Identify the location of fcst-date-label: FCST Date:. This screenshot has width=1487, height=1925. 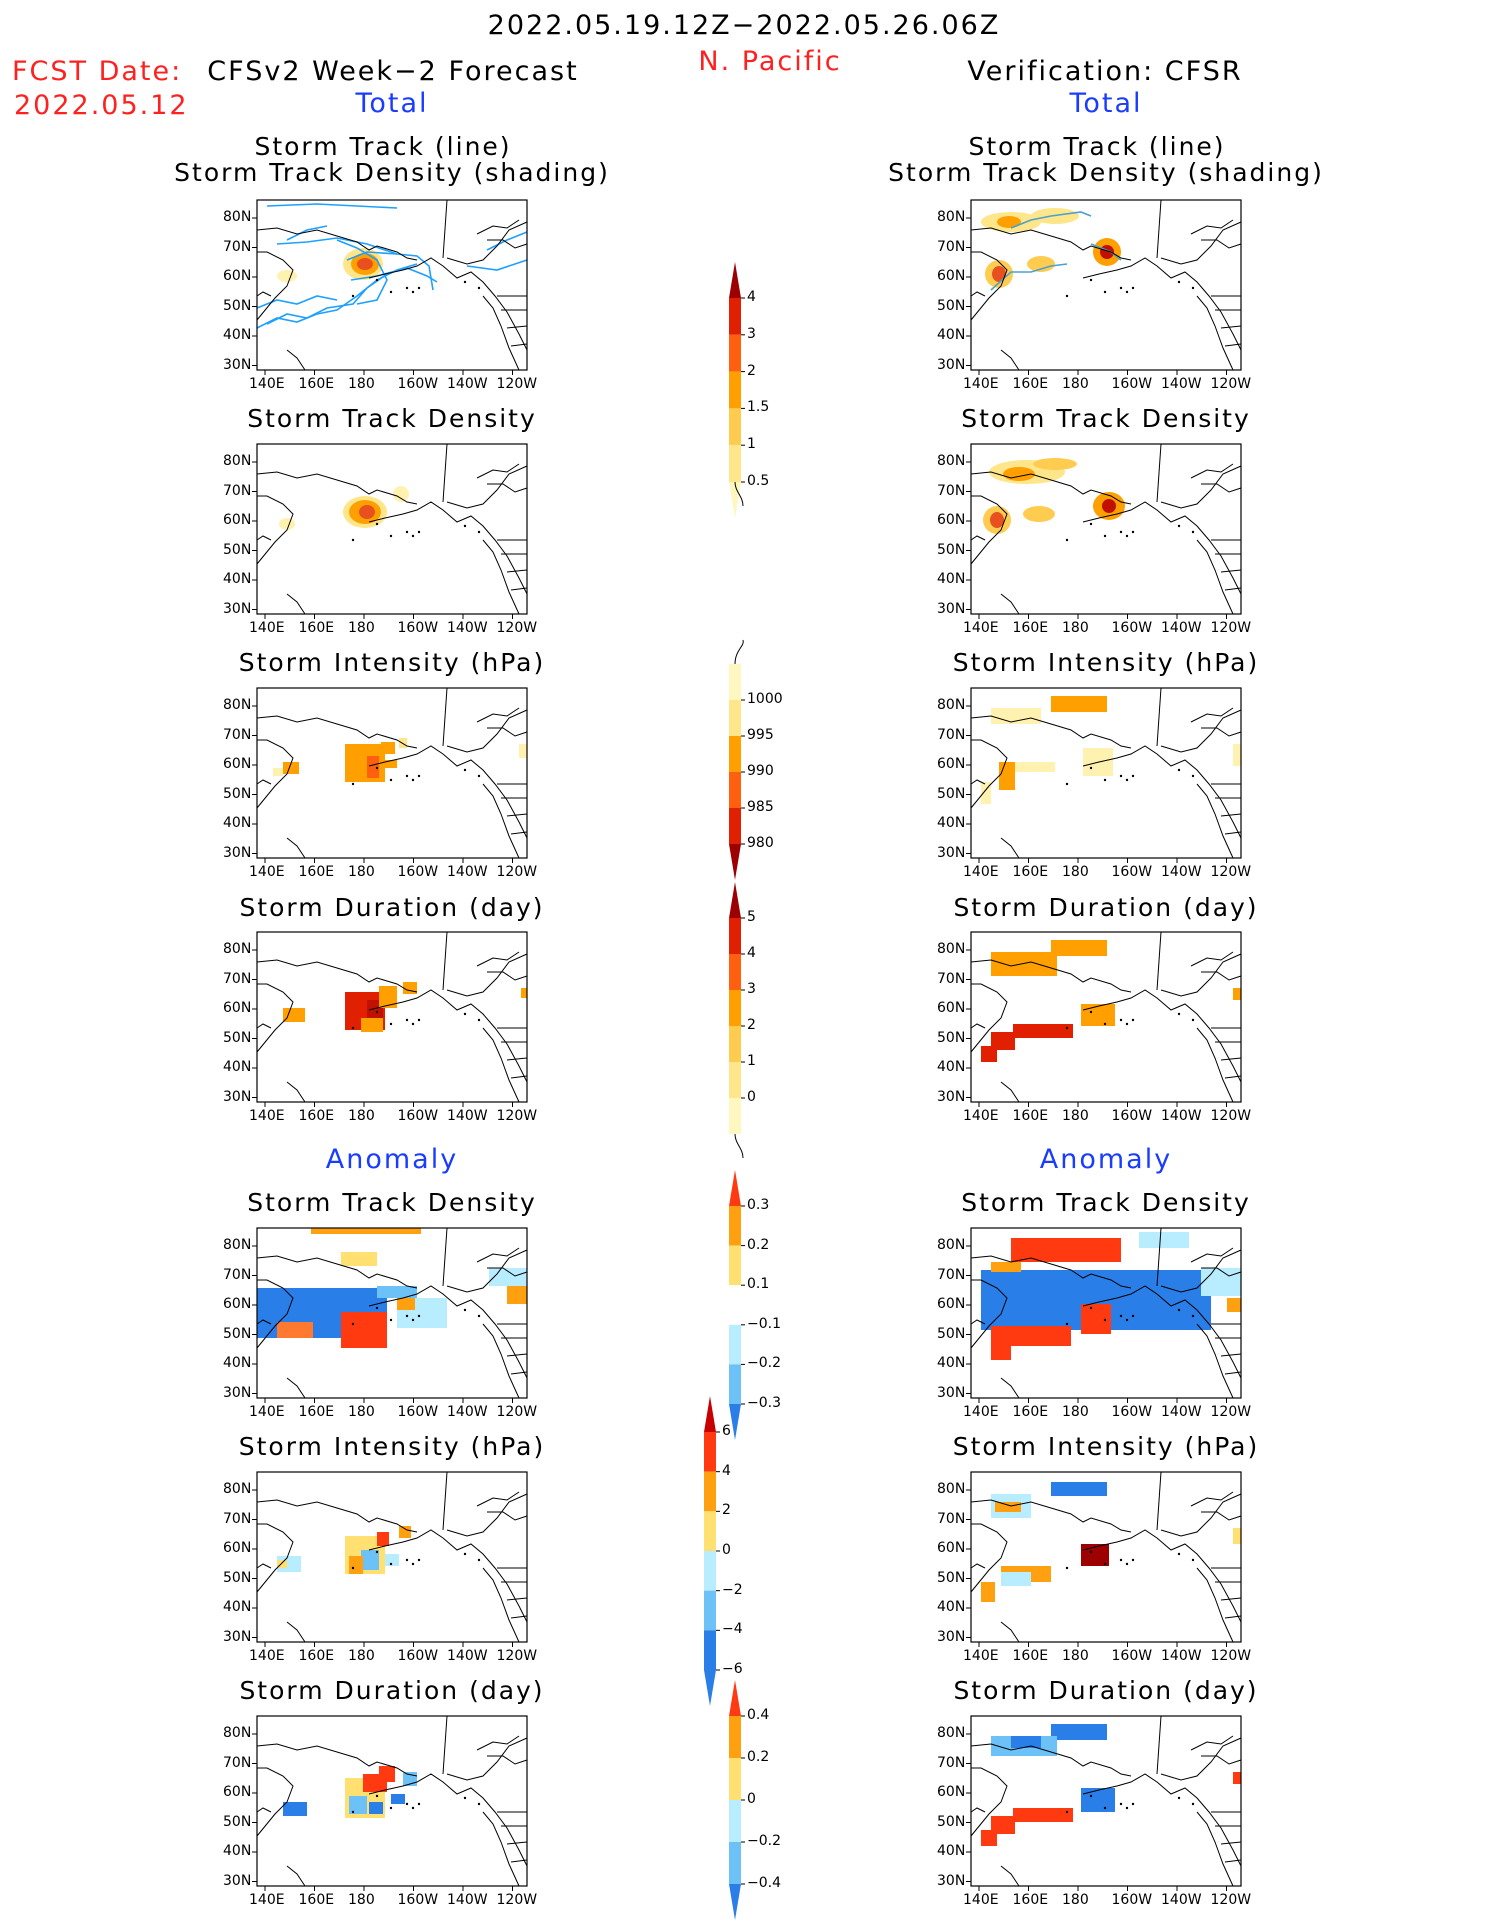
(97, 71).